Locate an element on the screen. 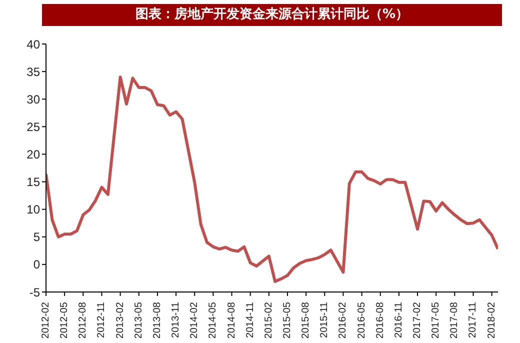  x-tick-label: 2014-08 is located at coordinates (232, 320).